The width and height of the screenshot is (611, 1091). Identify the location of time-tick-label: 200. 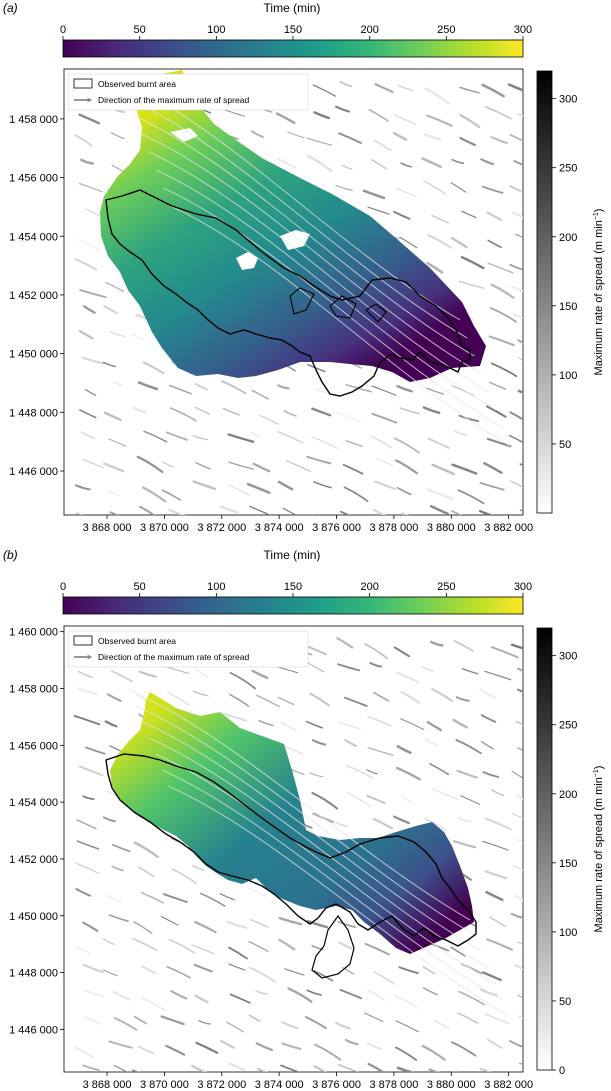
(369, 587).